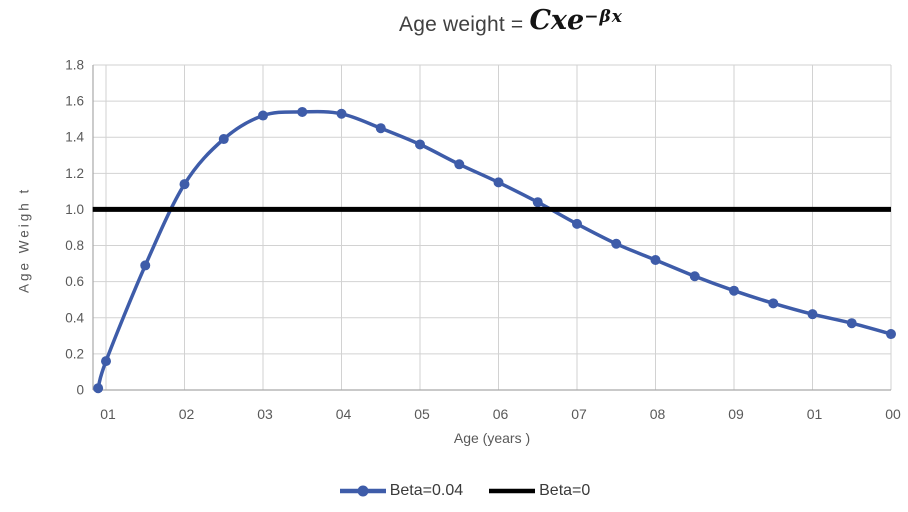 The height and width of the screenshot is (512, 908). Describe the element at coordinates (658, 414) in the screenshot. I see `x-tick-label: 08` at that location.